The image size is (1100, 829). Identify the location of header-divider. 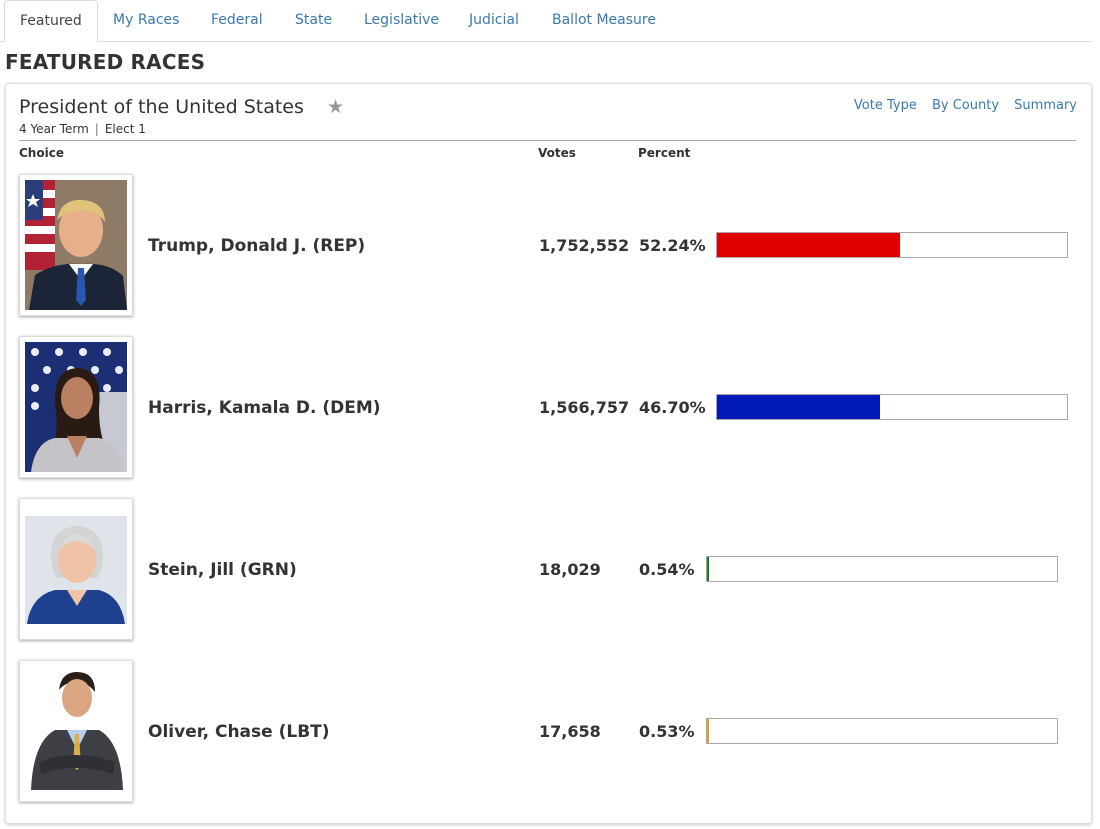
(547, 140).